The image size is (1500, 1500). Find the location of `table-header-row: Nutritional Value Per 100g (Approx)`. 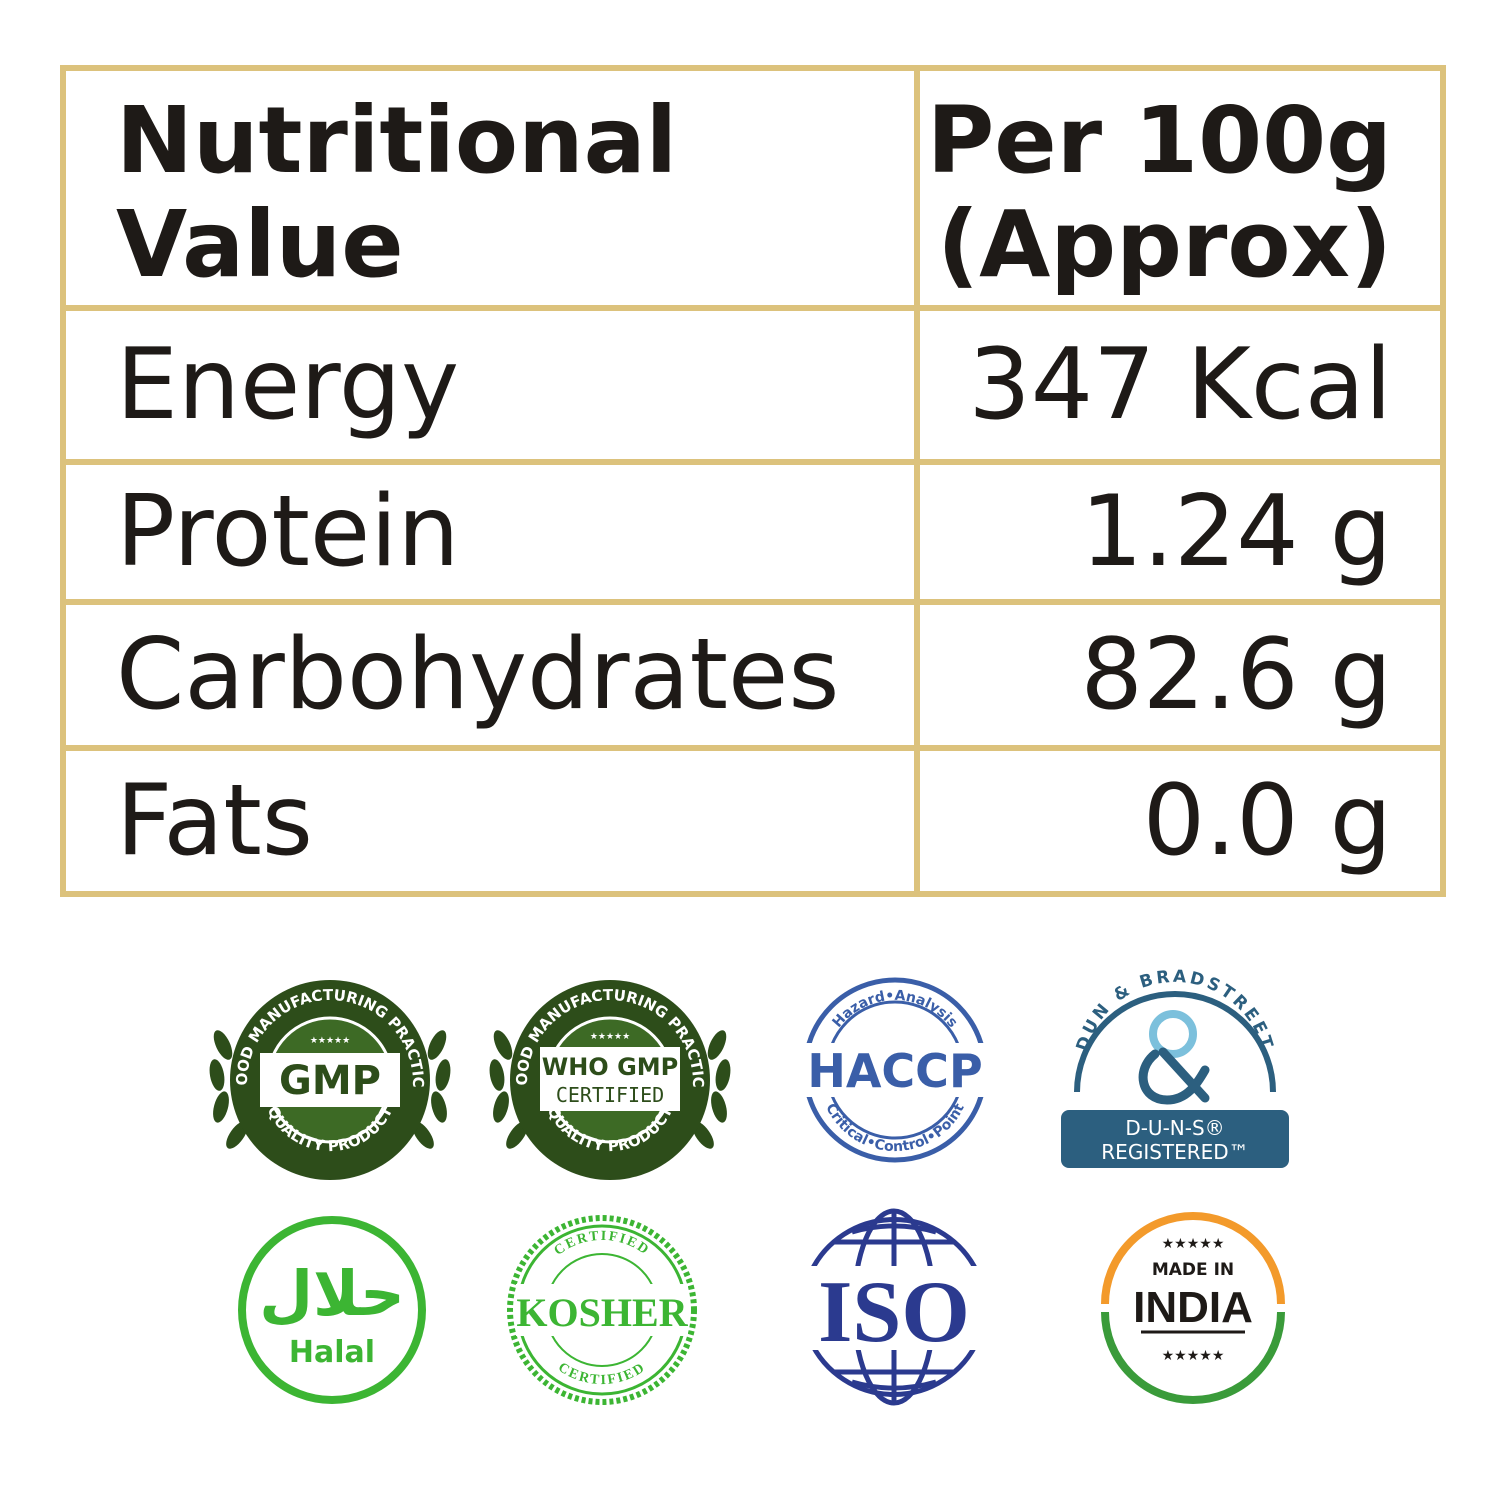

table-header-row: Nutritional Value Per 100g (Approx) is located at coordinates (753, 188).